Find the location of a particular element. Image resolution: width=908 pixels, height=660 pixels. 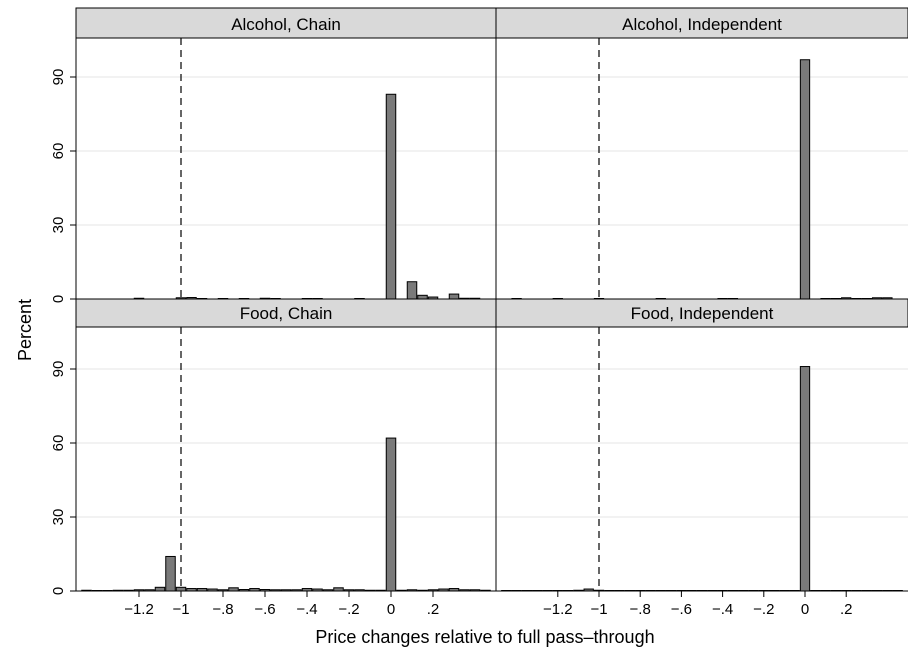

panel-title: Food, Chain is located at coordinates (286, 313).